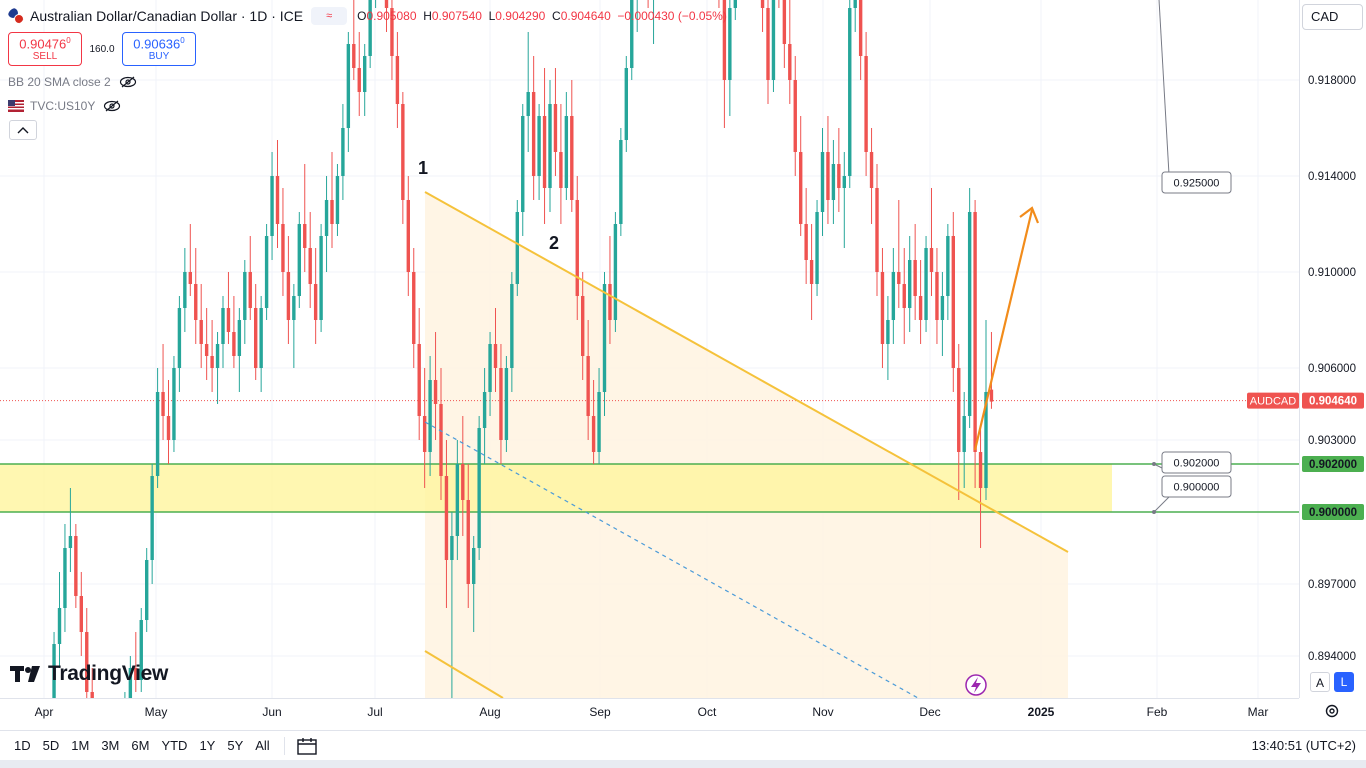  Describe the element at coordinates (80, 745) in the screenshot. I see `range-1m-button: 1M` at that location.